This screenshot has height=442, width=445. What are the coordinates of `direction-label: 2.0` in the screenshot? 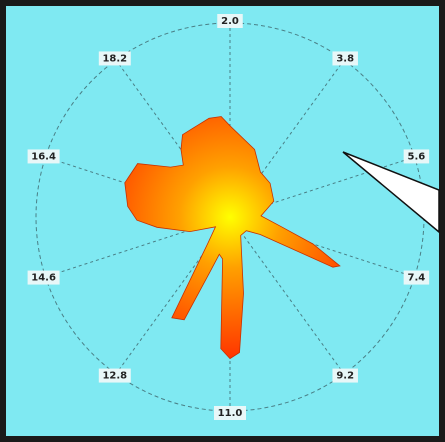 It's located at (230, 21).